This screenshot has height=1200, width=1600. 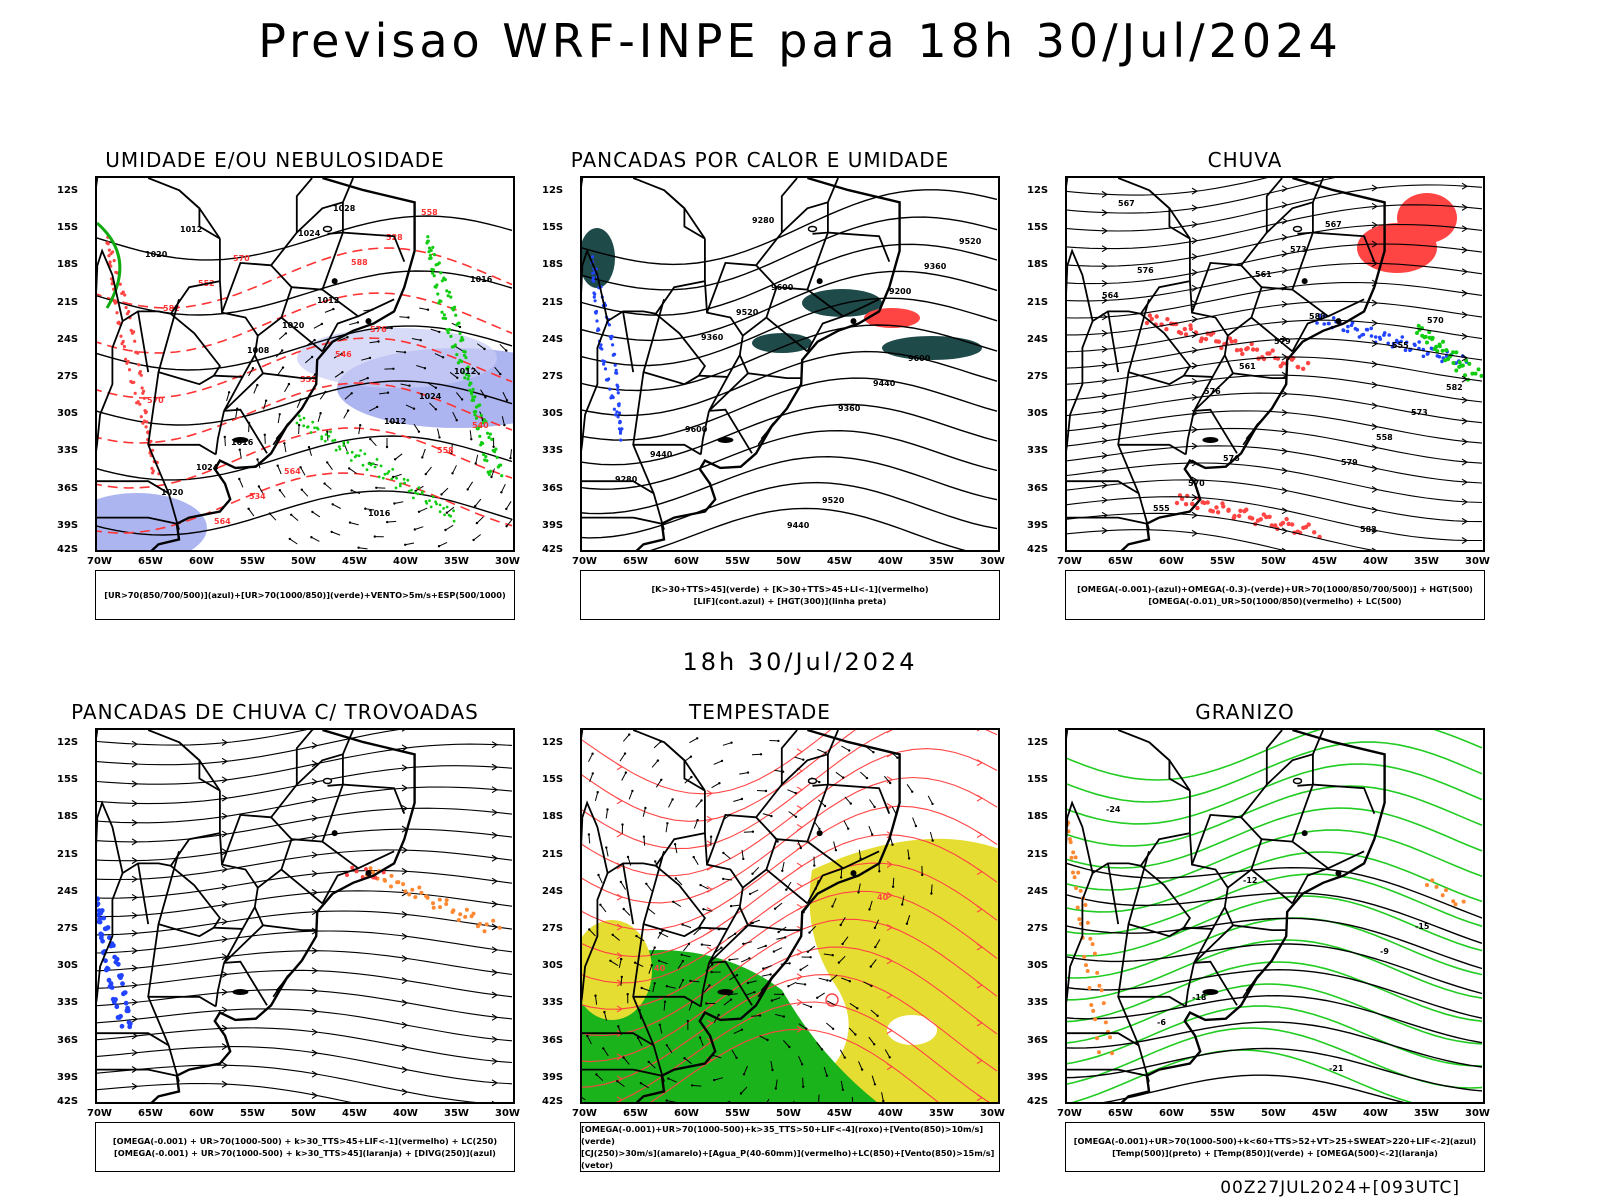 What do you see at coordinates (800, 662) in the screenshot?
I see `subtitle-date: 18h 30/Jul/2024` at bounding box center [800, 662].